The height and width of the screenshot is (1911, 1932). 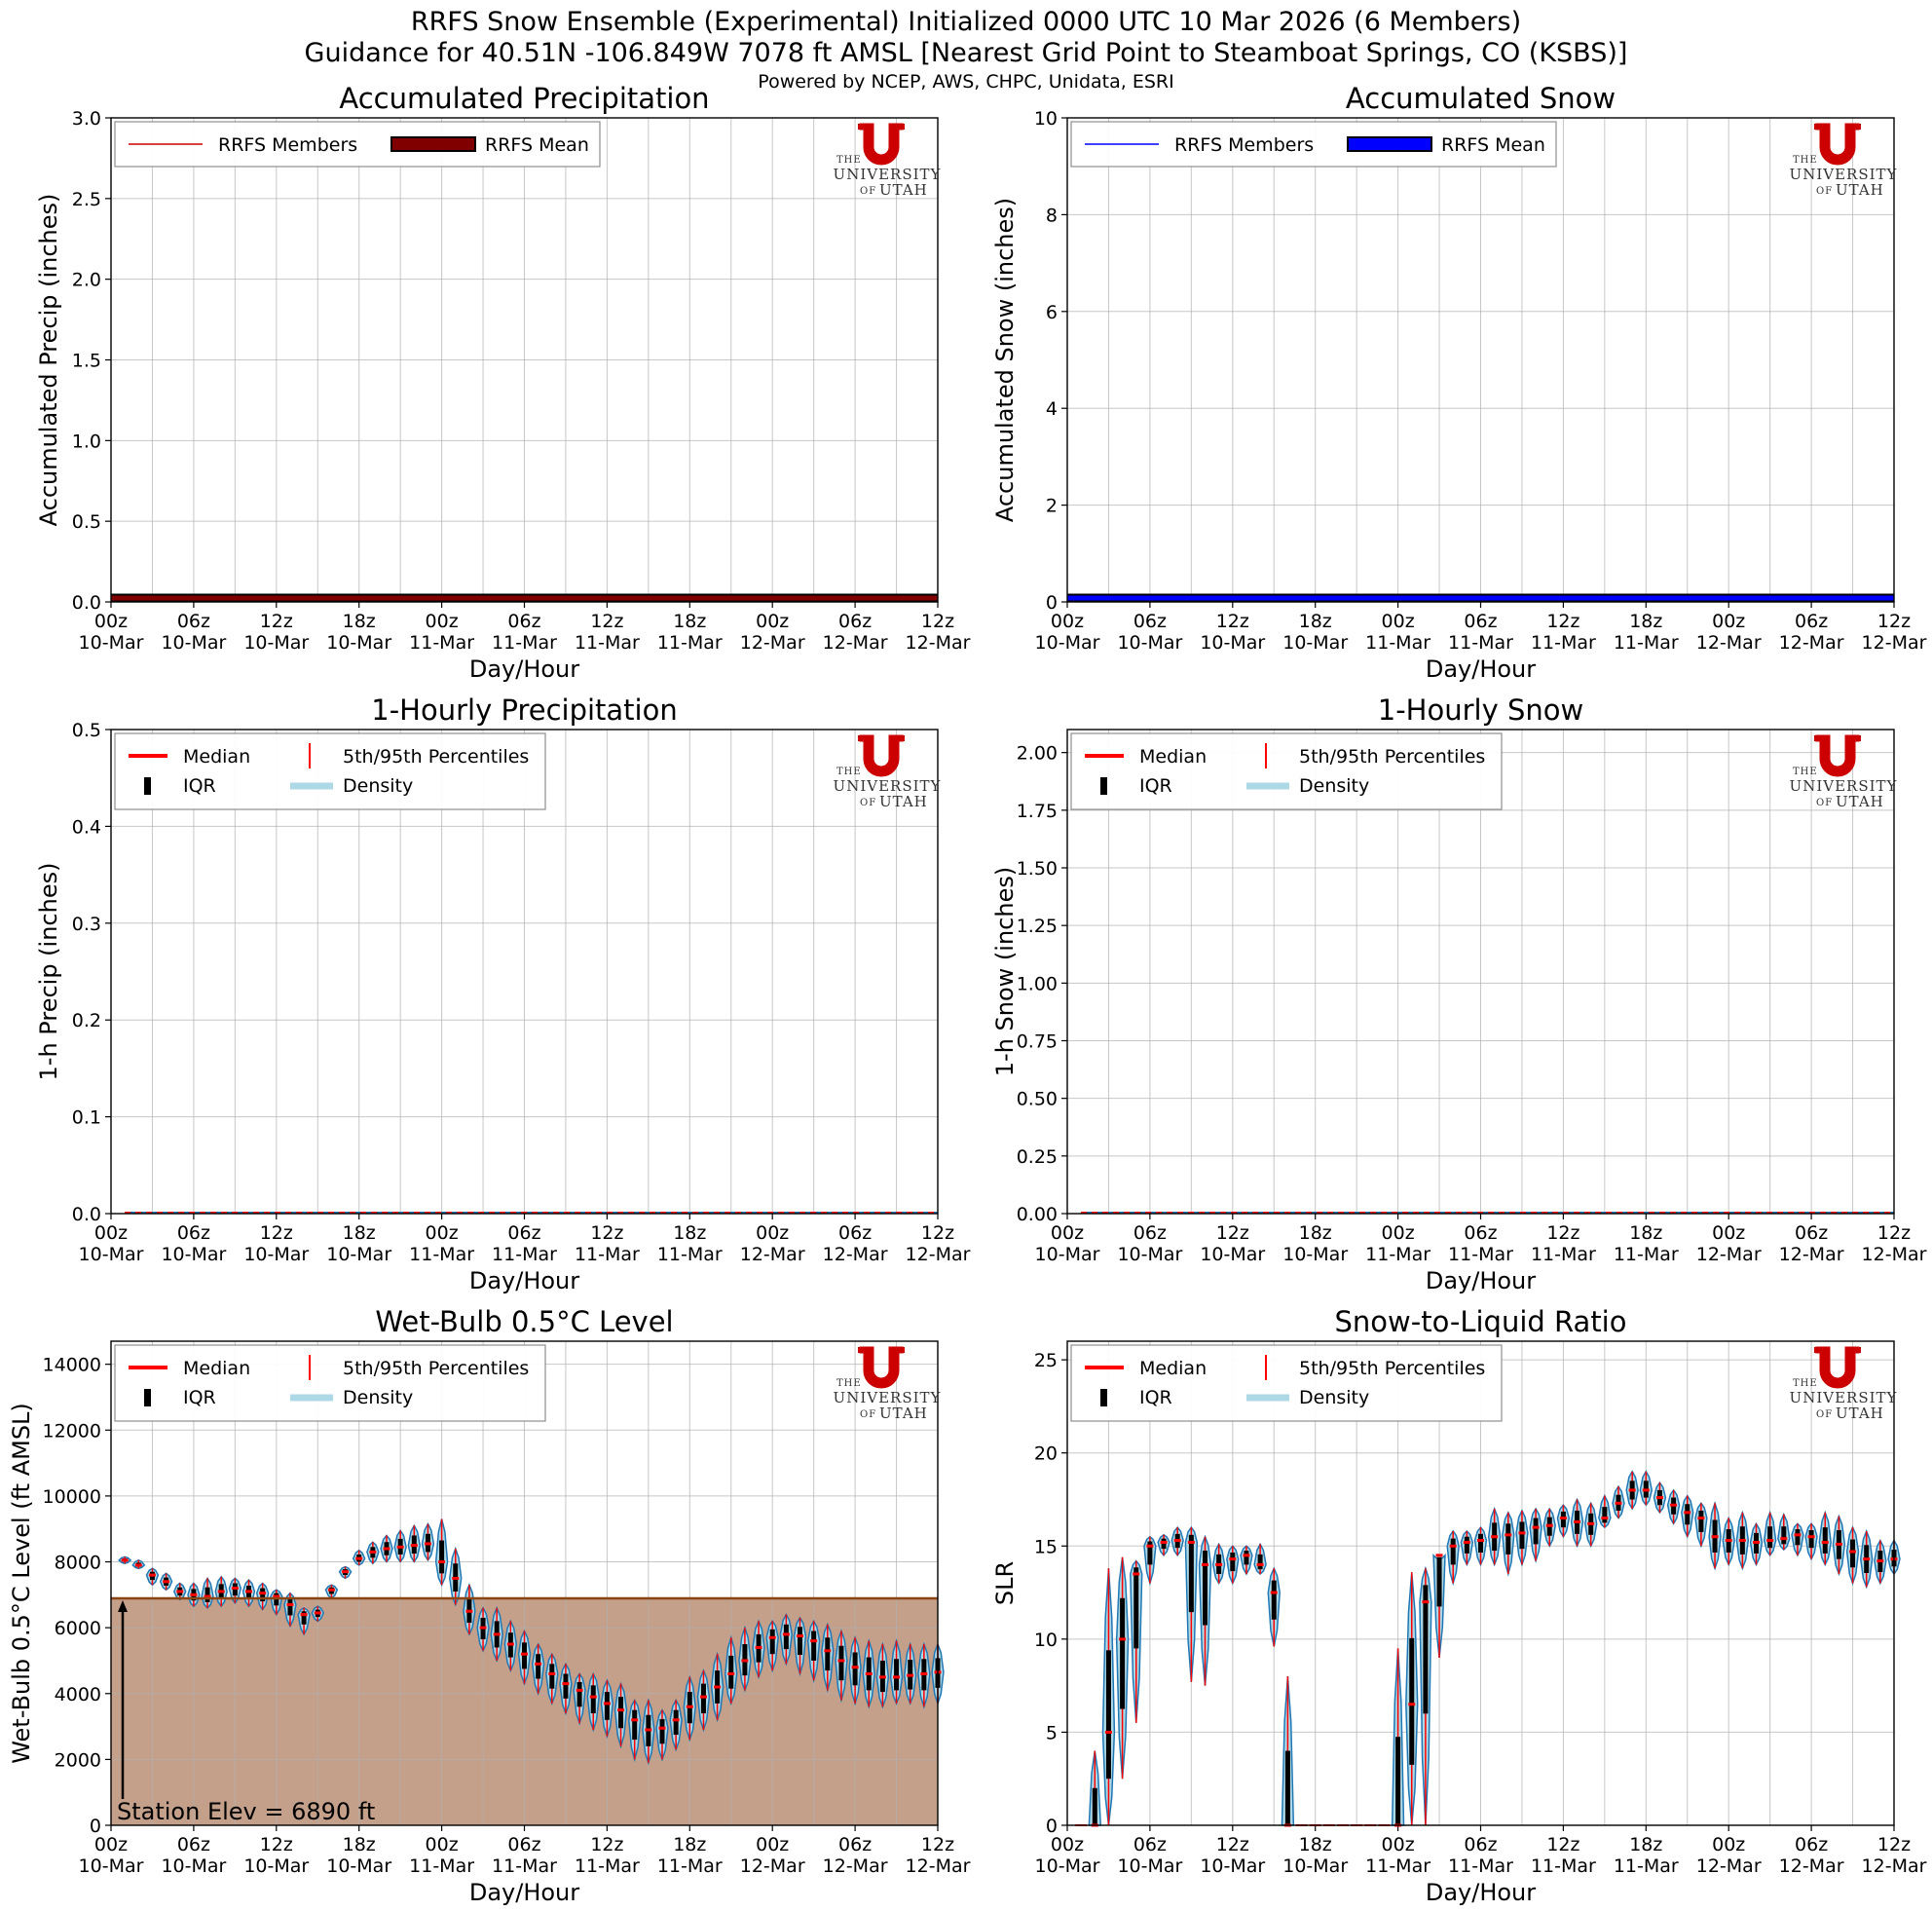 What do you see at coordinates (881, 755) in the screenshot?
I see `utah-u-icon` at bounding box center [881, 755].